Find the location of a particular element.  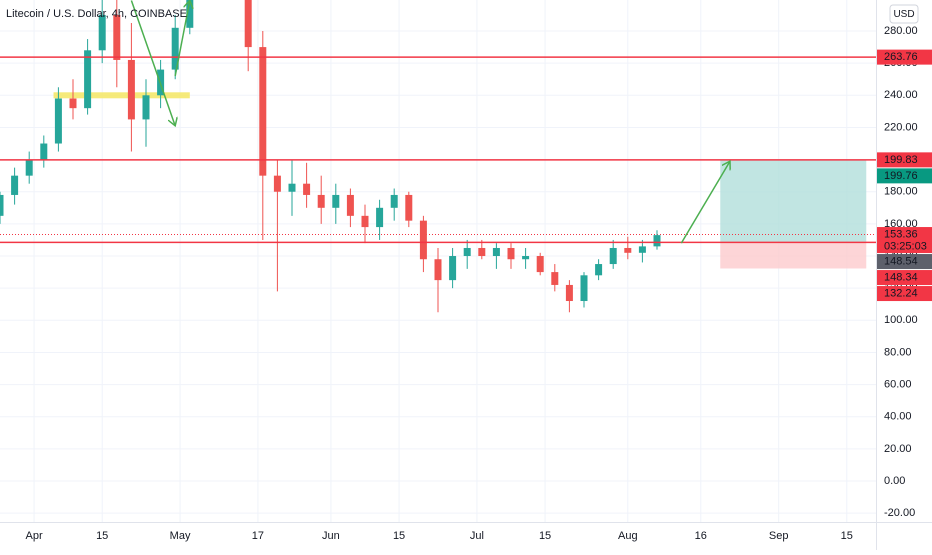

x-tick-label: May is located at coordinates (180, 536).